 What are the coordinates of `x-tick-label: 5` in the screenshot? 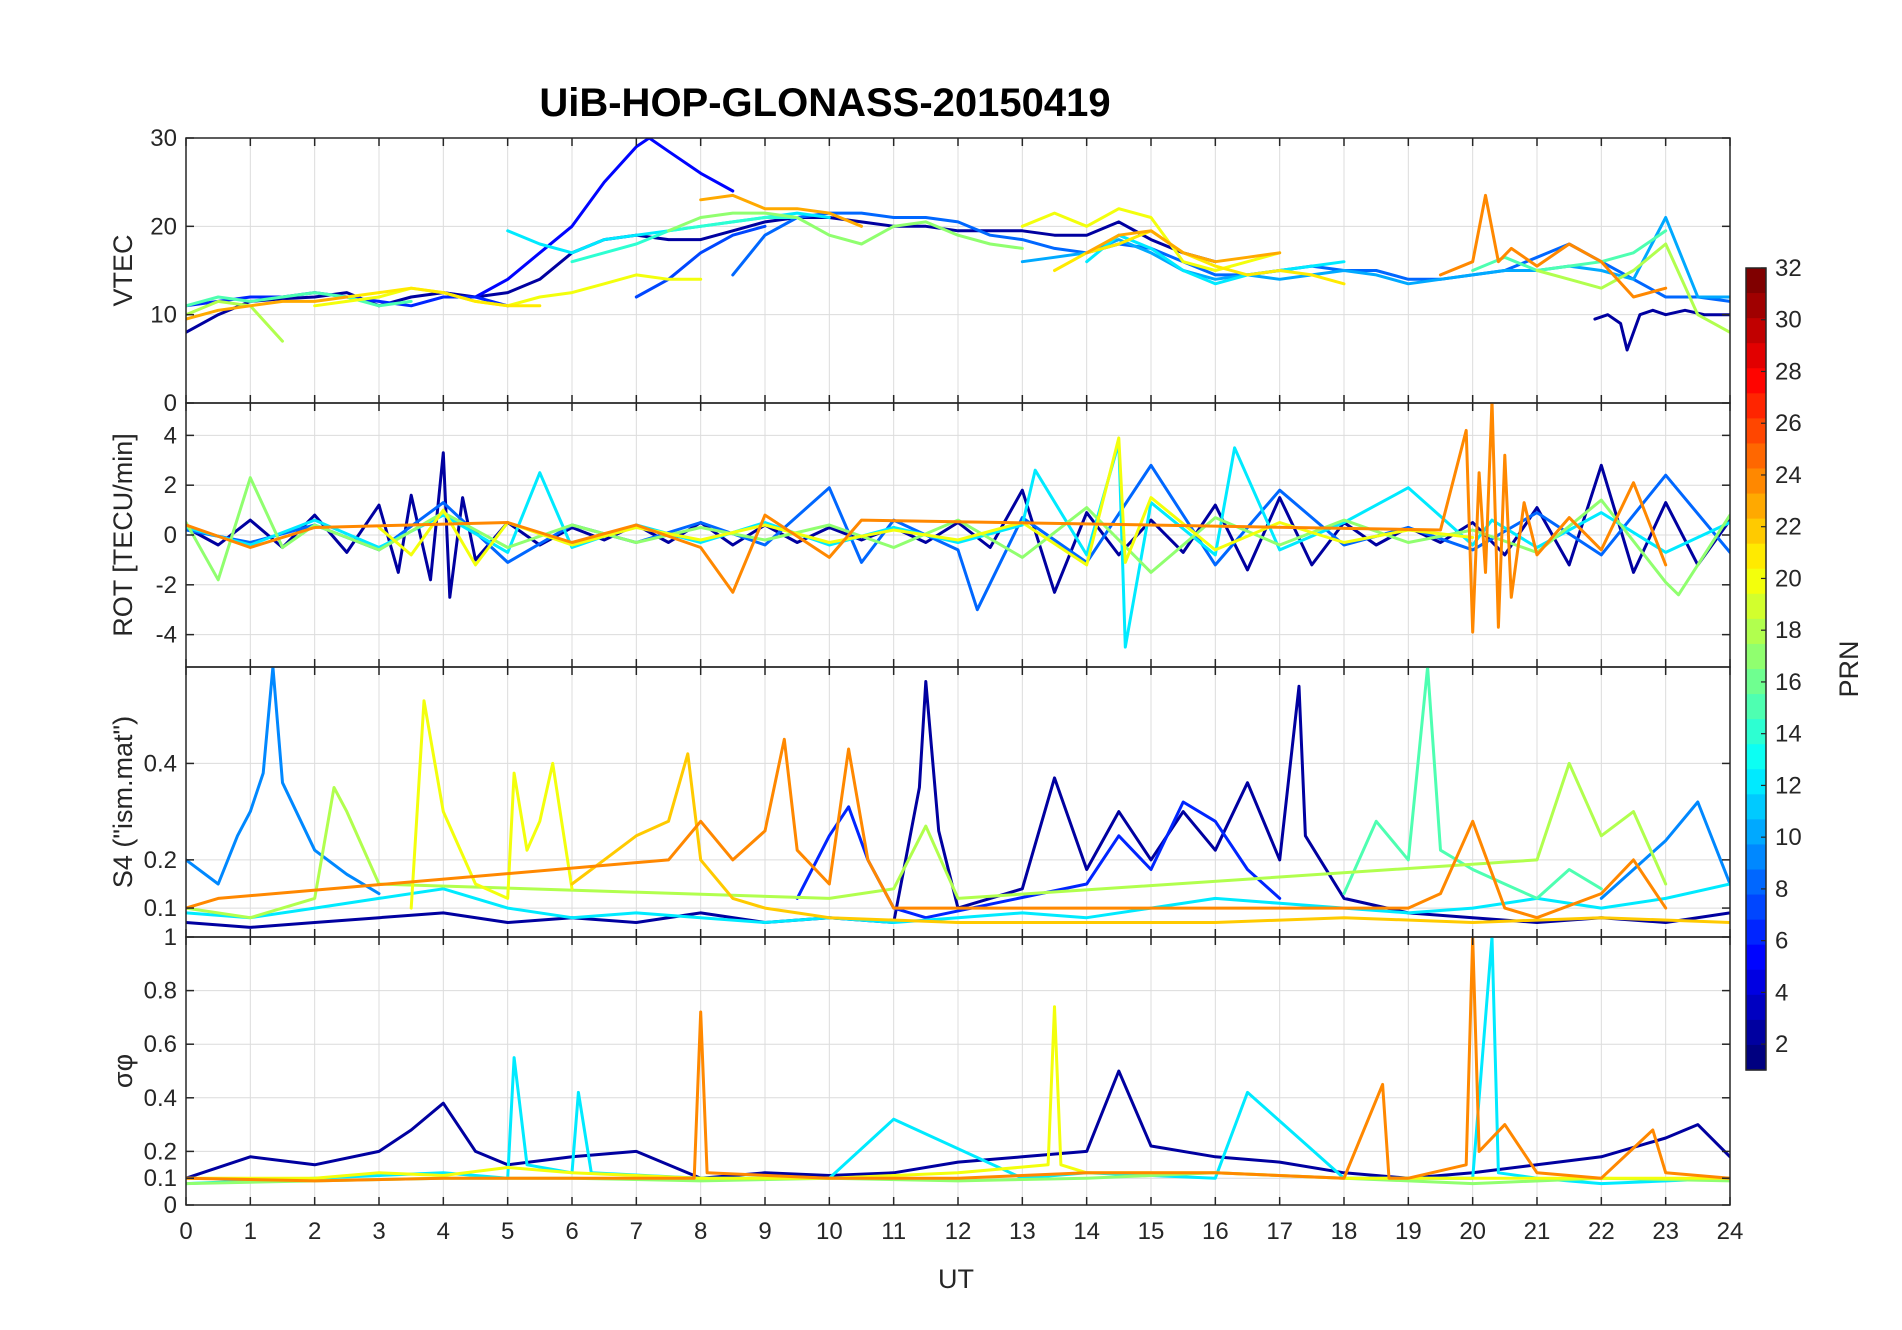 It's located at (507, 1231).